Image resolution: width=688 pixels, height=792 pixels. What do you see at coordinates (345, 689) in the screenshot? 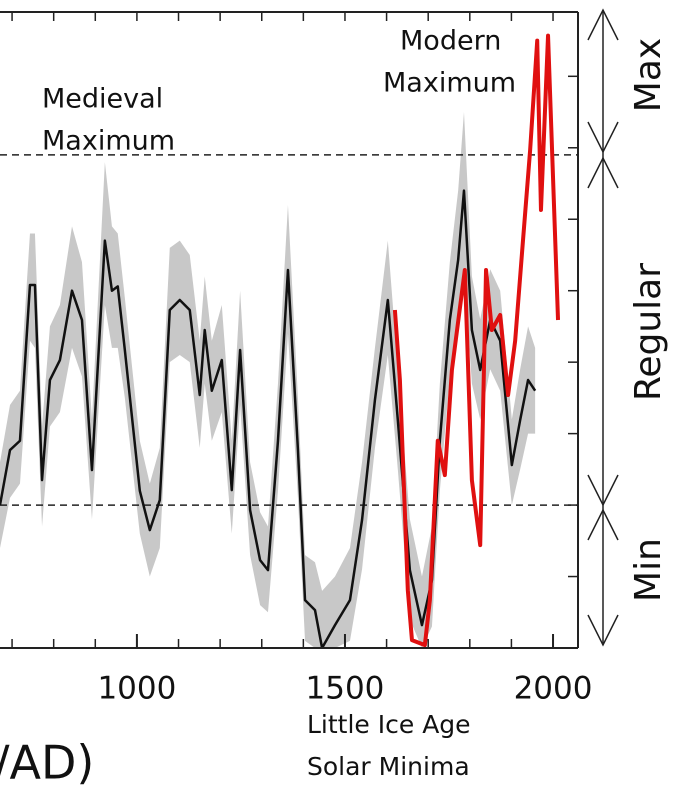
I see `x-tick-label: 1500` at bounding box center [345, 689].